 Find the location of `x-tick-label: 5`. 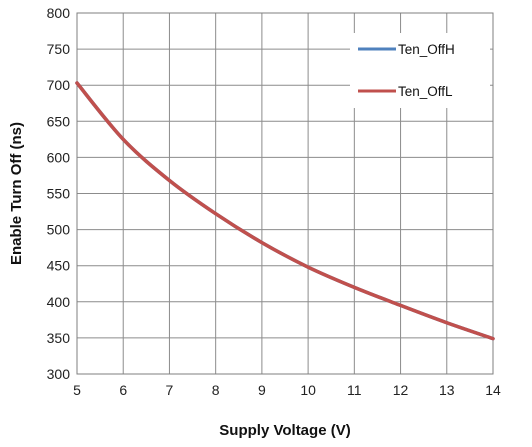

x-tick-label: 5 is located at coordinates (77, 390).